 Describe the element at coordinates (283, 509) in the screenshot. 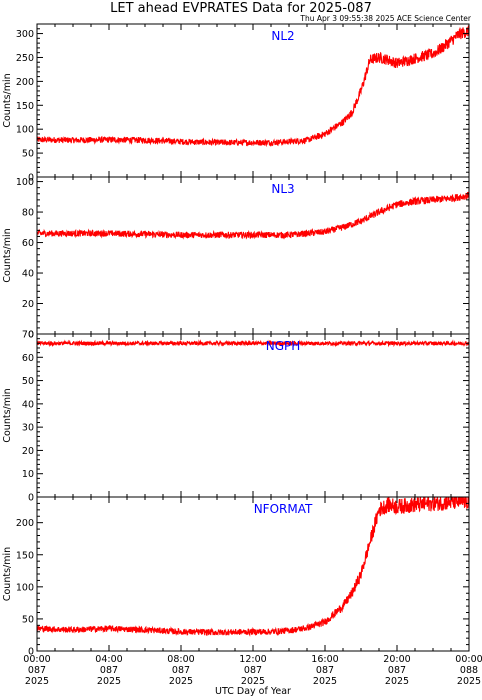

I see `panel-label: NFORMAT` at that location.